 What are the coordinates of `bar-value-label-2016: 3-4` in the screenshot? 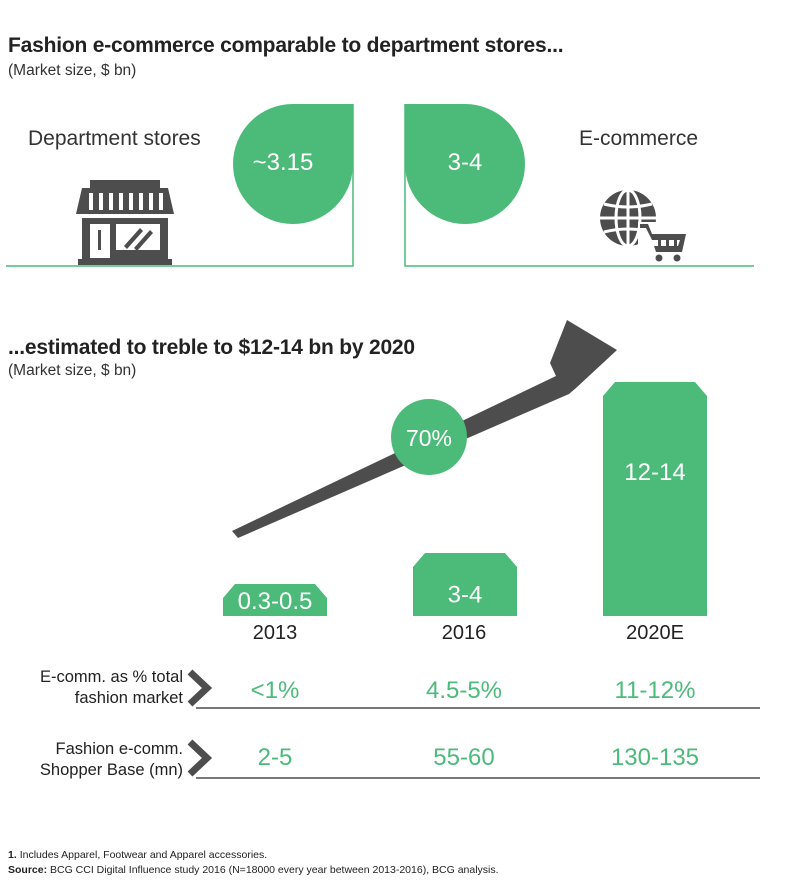 It's located at (465, 595).